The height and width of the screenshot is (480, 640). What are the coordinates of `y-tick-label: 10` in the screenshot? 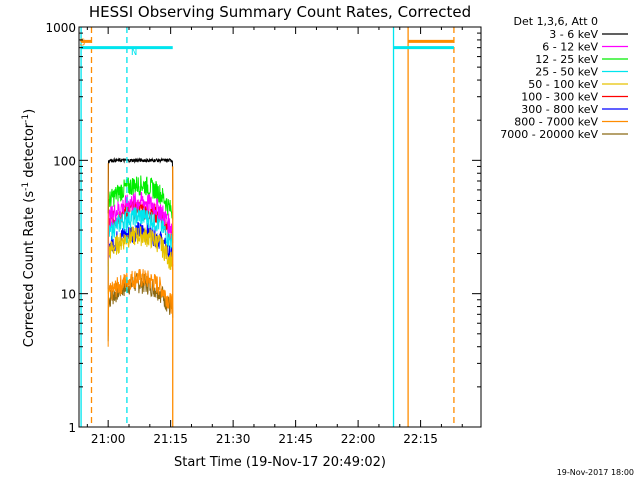 It's located at (68, 295).